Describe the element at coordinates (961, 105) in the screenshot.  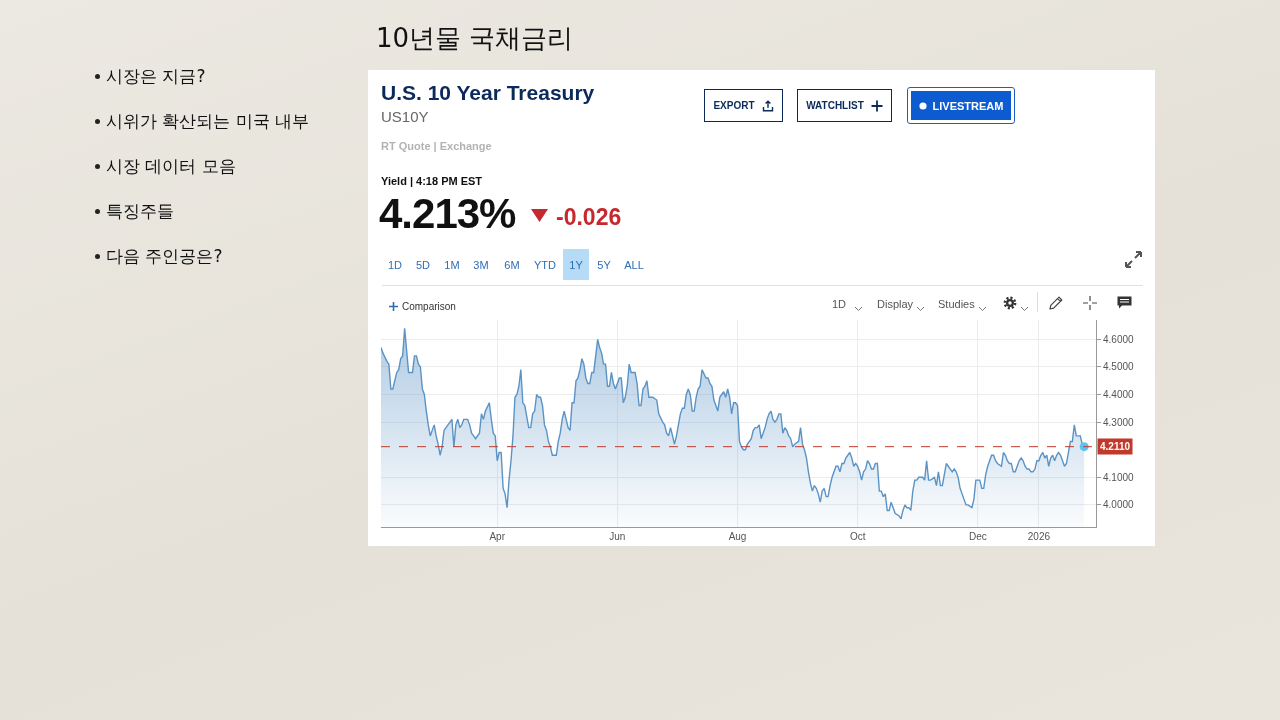
I see `livestream-button: LIVESTREAM` at that location.